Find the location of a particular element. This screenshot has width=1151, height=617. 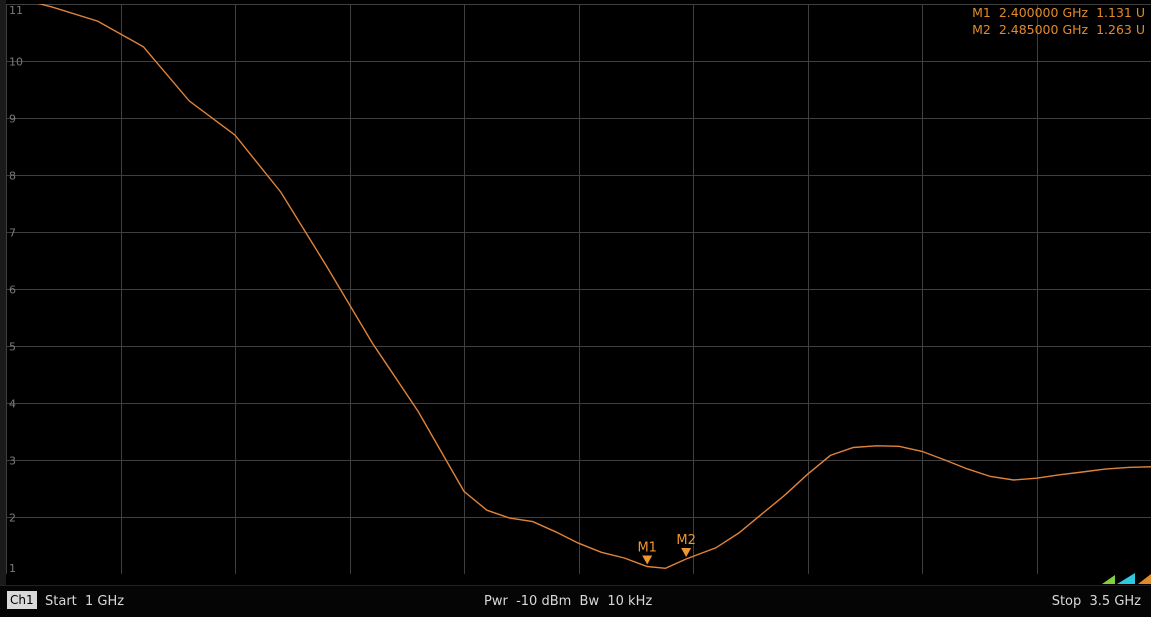

stop-frequency: Stop 3.5 GHz is located at coordinates (1096, 601).